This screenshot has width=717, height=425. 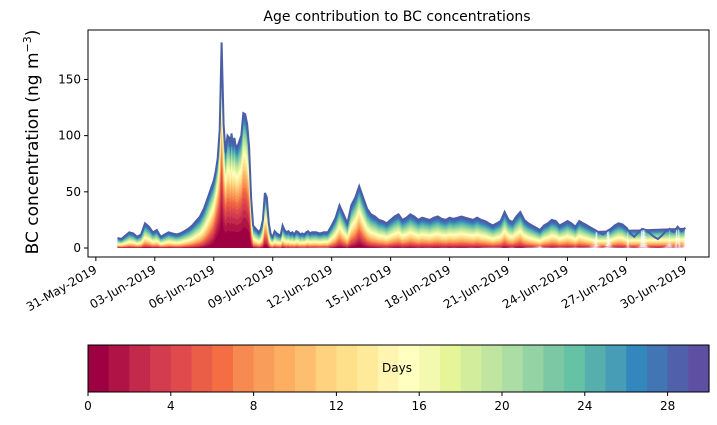 What do you see at coordinates (396, 17) in the screenshot?
I see `chart-title: Age contribution to BC concentrations` at bounding box center [396, 17].